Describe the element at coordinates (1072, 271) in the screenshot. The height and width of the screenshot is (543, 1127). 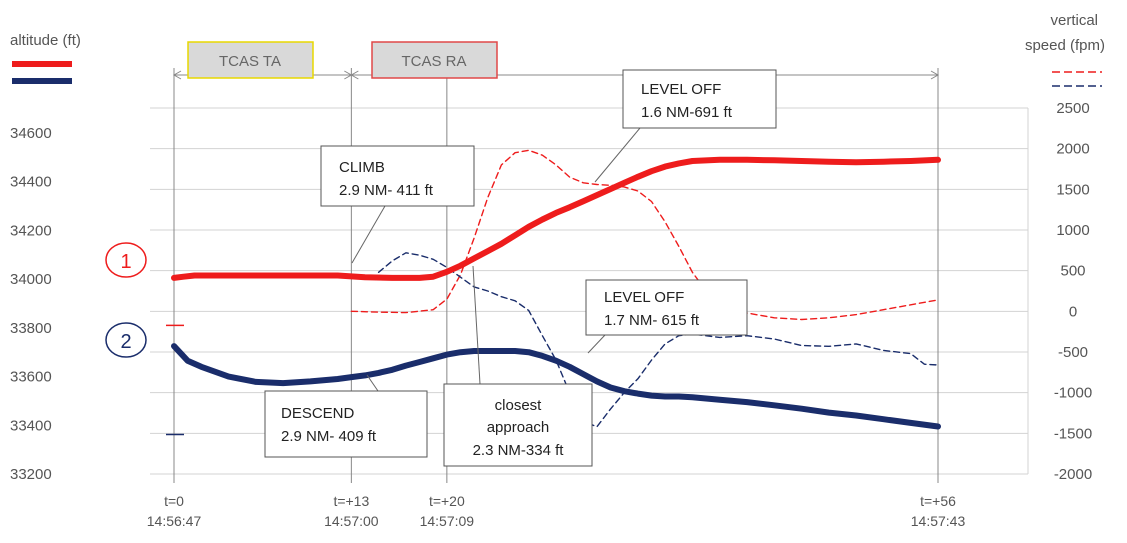
I see `right-tick-label: 500` at that location.